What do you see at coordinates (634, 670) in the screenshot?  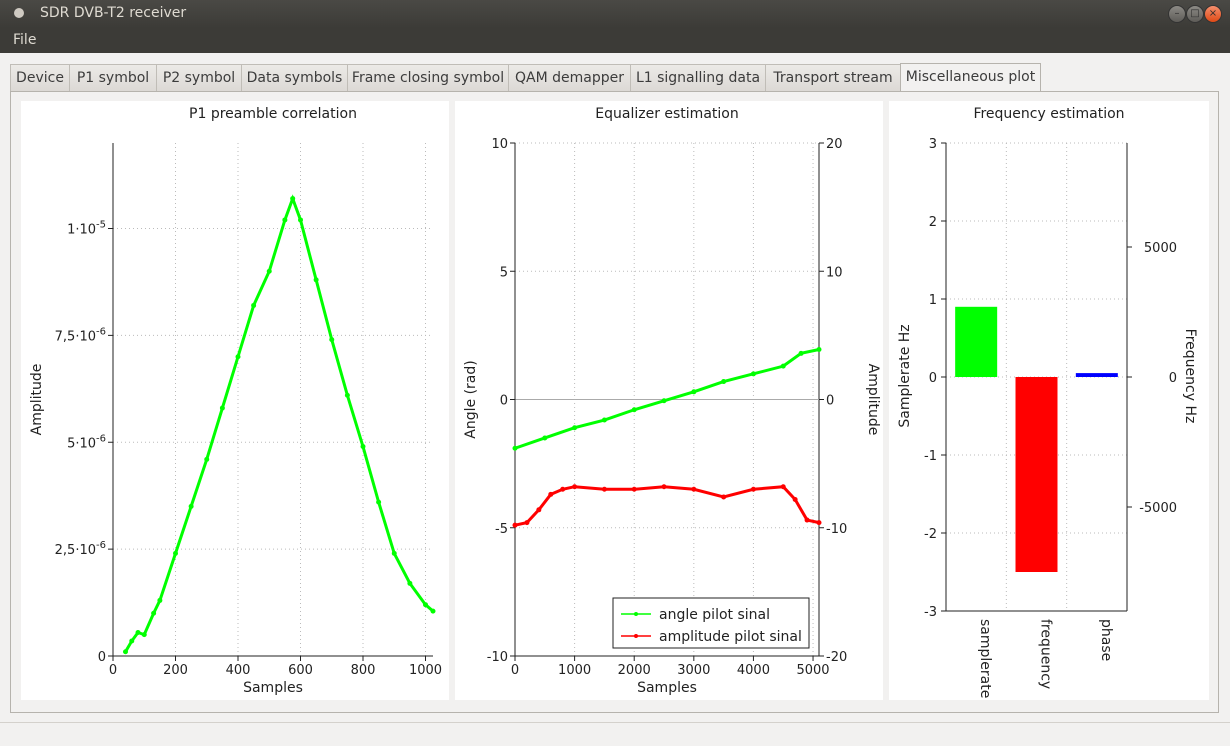 I see `x-tick-label: 2000` at bounding box center [634, 670].